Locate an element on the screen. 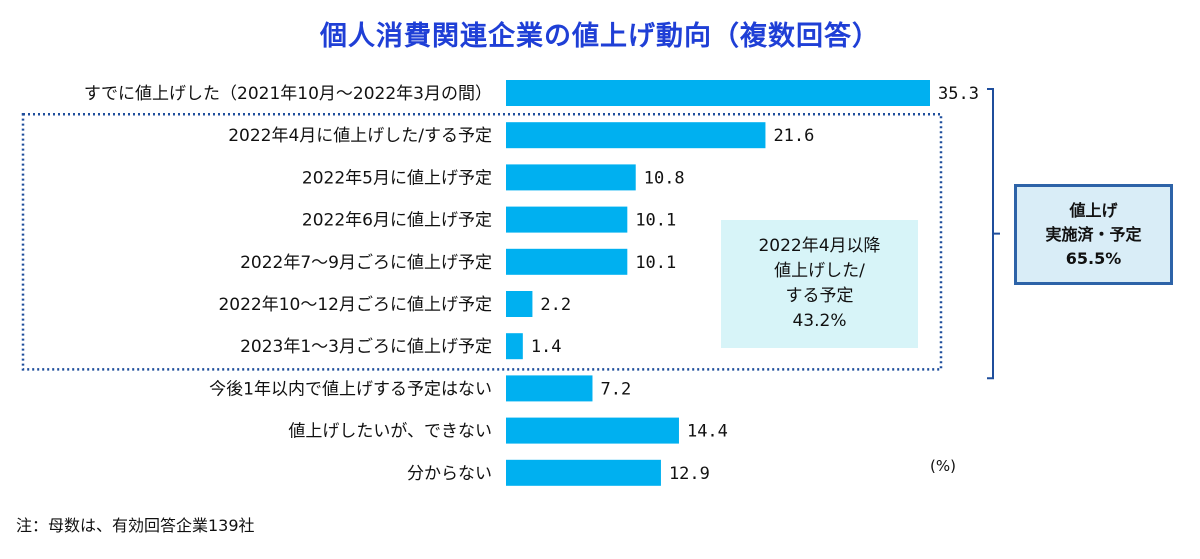  category-label-10: 分からない is located at coordinates (449, 474).